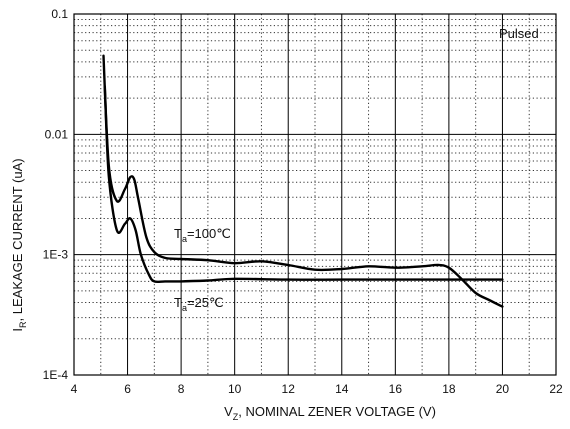 Image resolution: width=570 pixels, height=429 pixels. Describe the element at coordinates (449, 389) in the screenshot. I see `x-tick-label: 18` at that location.